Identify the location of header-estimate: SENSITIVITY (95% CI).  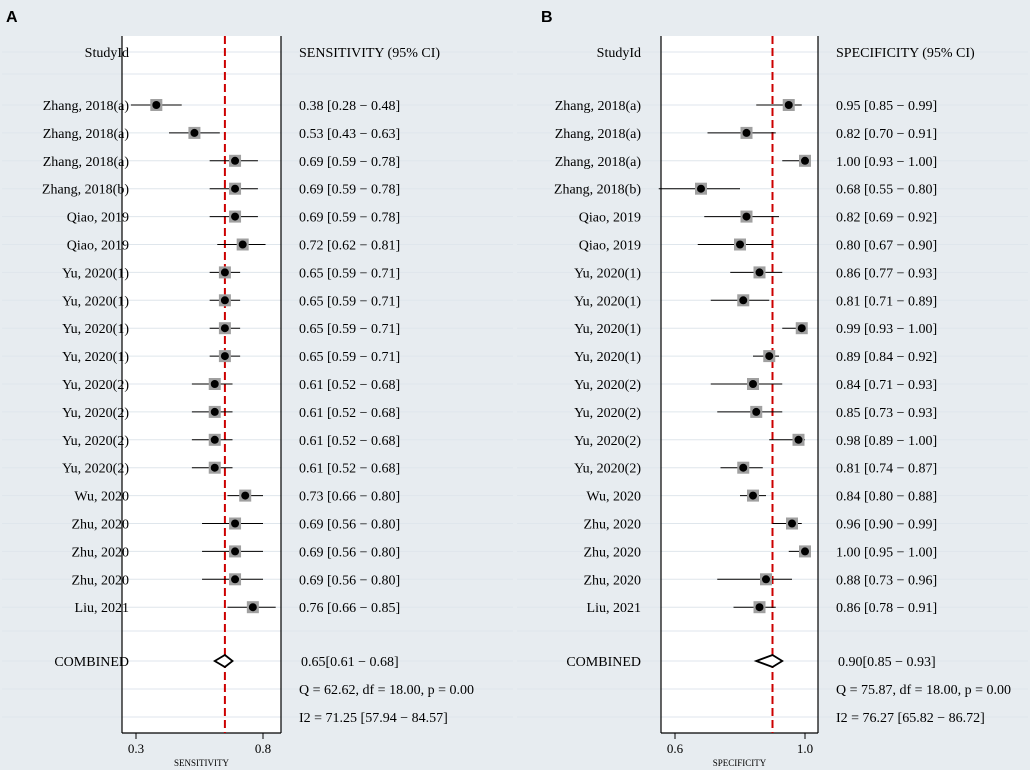
(369, 53).